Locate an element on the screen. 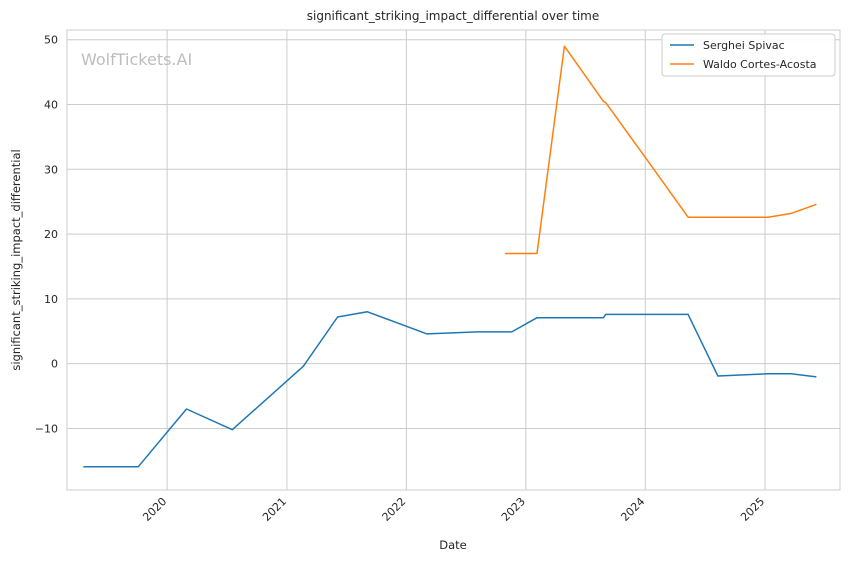  x-tick-label: 2024 is located at coordinates (632, 509).